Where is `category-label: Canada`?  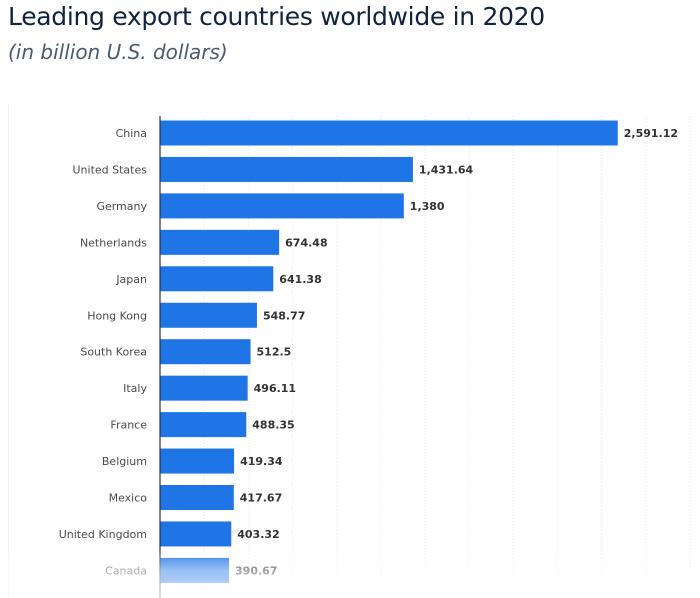
category-label: Canada is located at coordinates (126, 570).